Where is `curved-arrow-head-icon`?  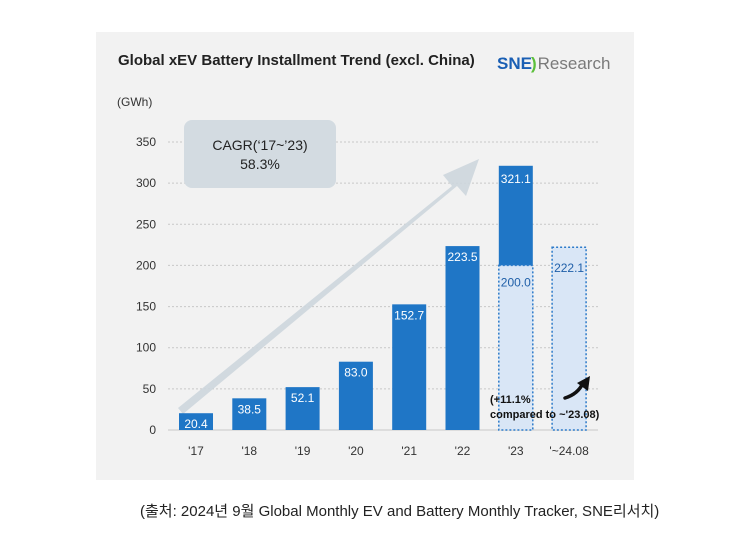 curved-arrow-head-icon is located at coordinates (583, 383).